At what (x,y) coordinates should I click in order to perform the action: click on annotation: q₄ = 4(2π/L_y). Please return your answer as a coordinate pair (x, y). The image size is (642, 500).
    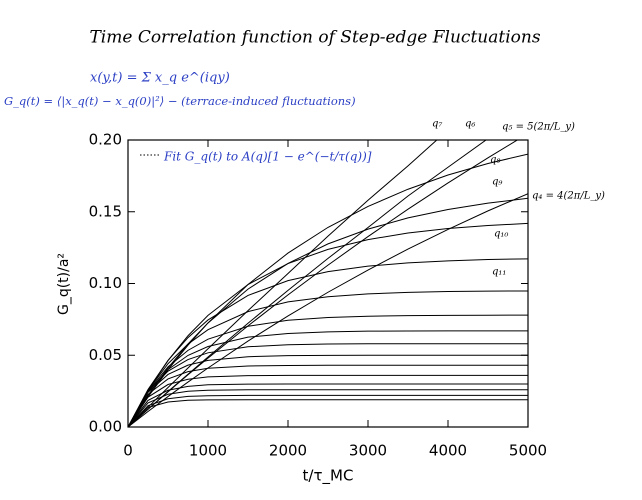
    Looking at the image, I should click on (568, 196).